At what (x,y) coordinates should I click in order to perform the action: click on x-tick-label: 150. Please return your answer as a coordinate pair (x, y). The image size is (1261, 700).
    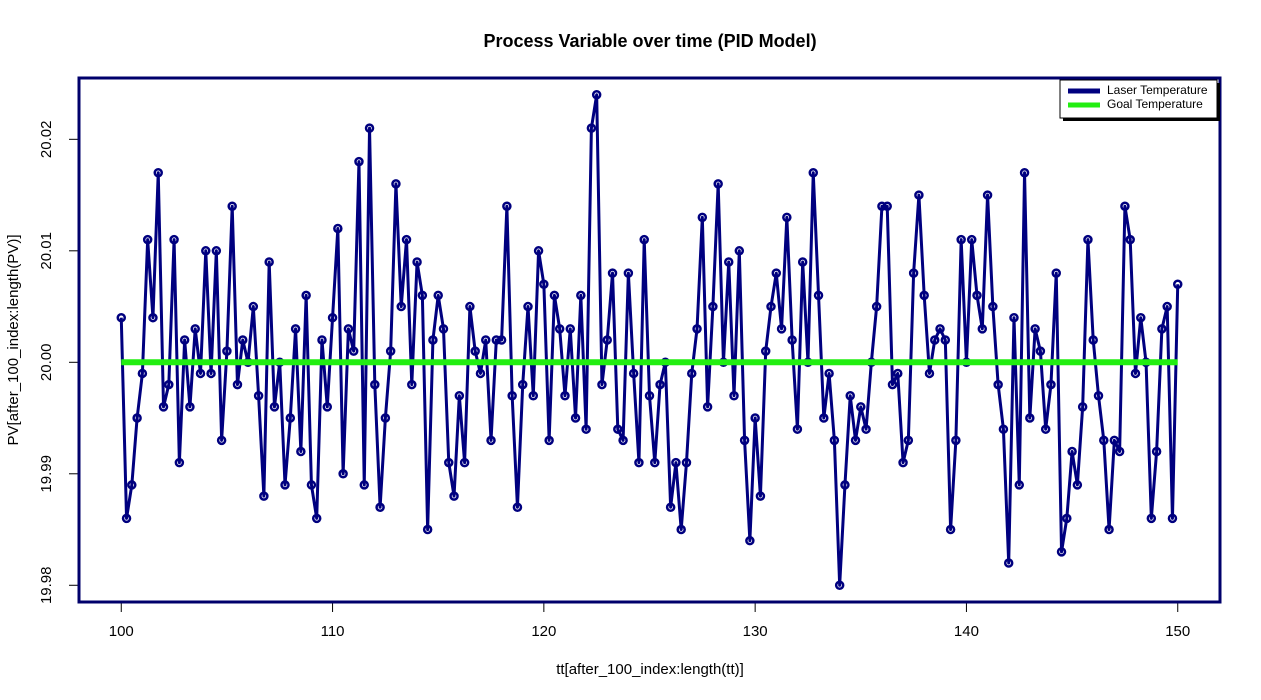
    Looking at the image, I should click on (1177, 631).